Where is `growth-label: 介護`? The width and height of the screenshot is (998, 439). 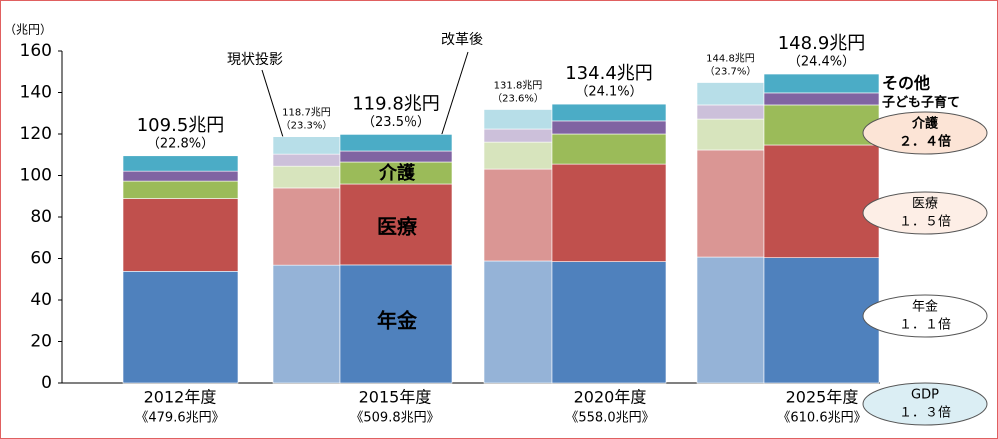 growth-label: 介護 is located at coordinates (925, 124).